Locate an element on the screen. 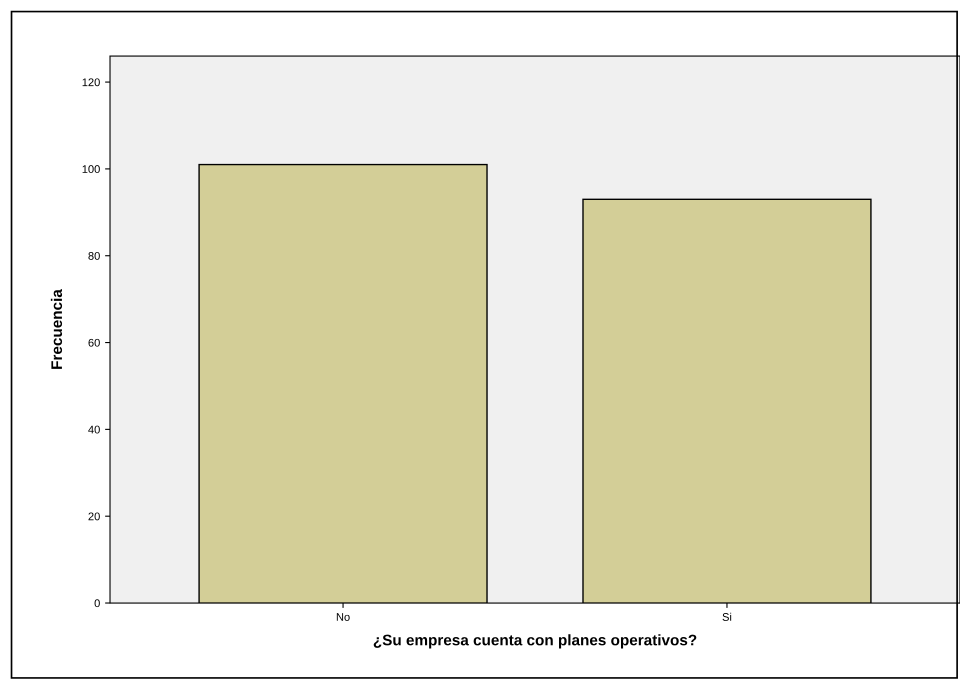  y-tick-label: 0 is located at coordinates (97, 603).